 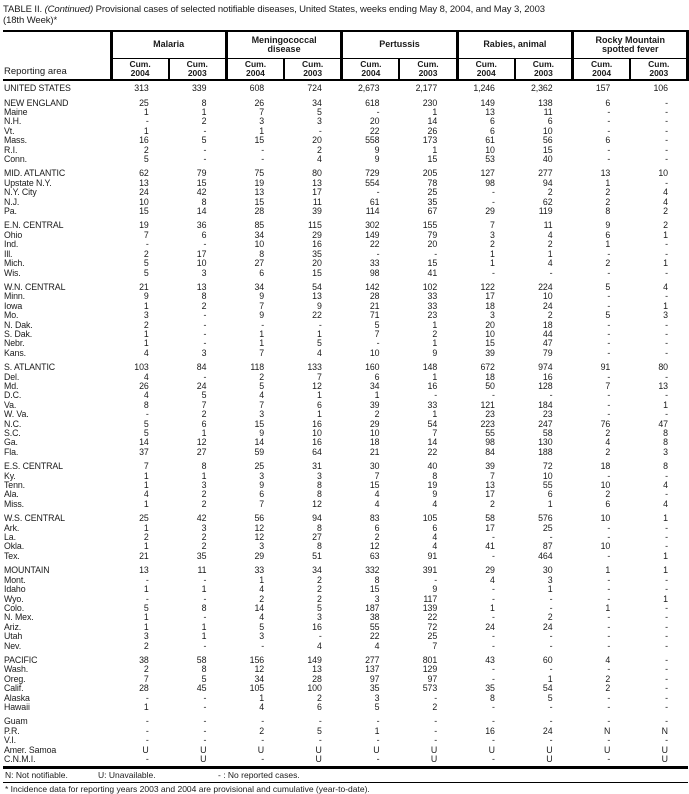 What do you see at coordinates (372, 607) in the screenshot?
I see `value-cell: 187` at bounding box center [372, 607].